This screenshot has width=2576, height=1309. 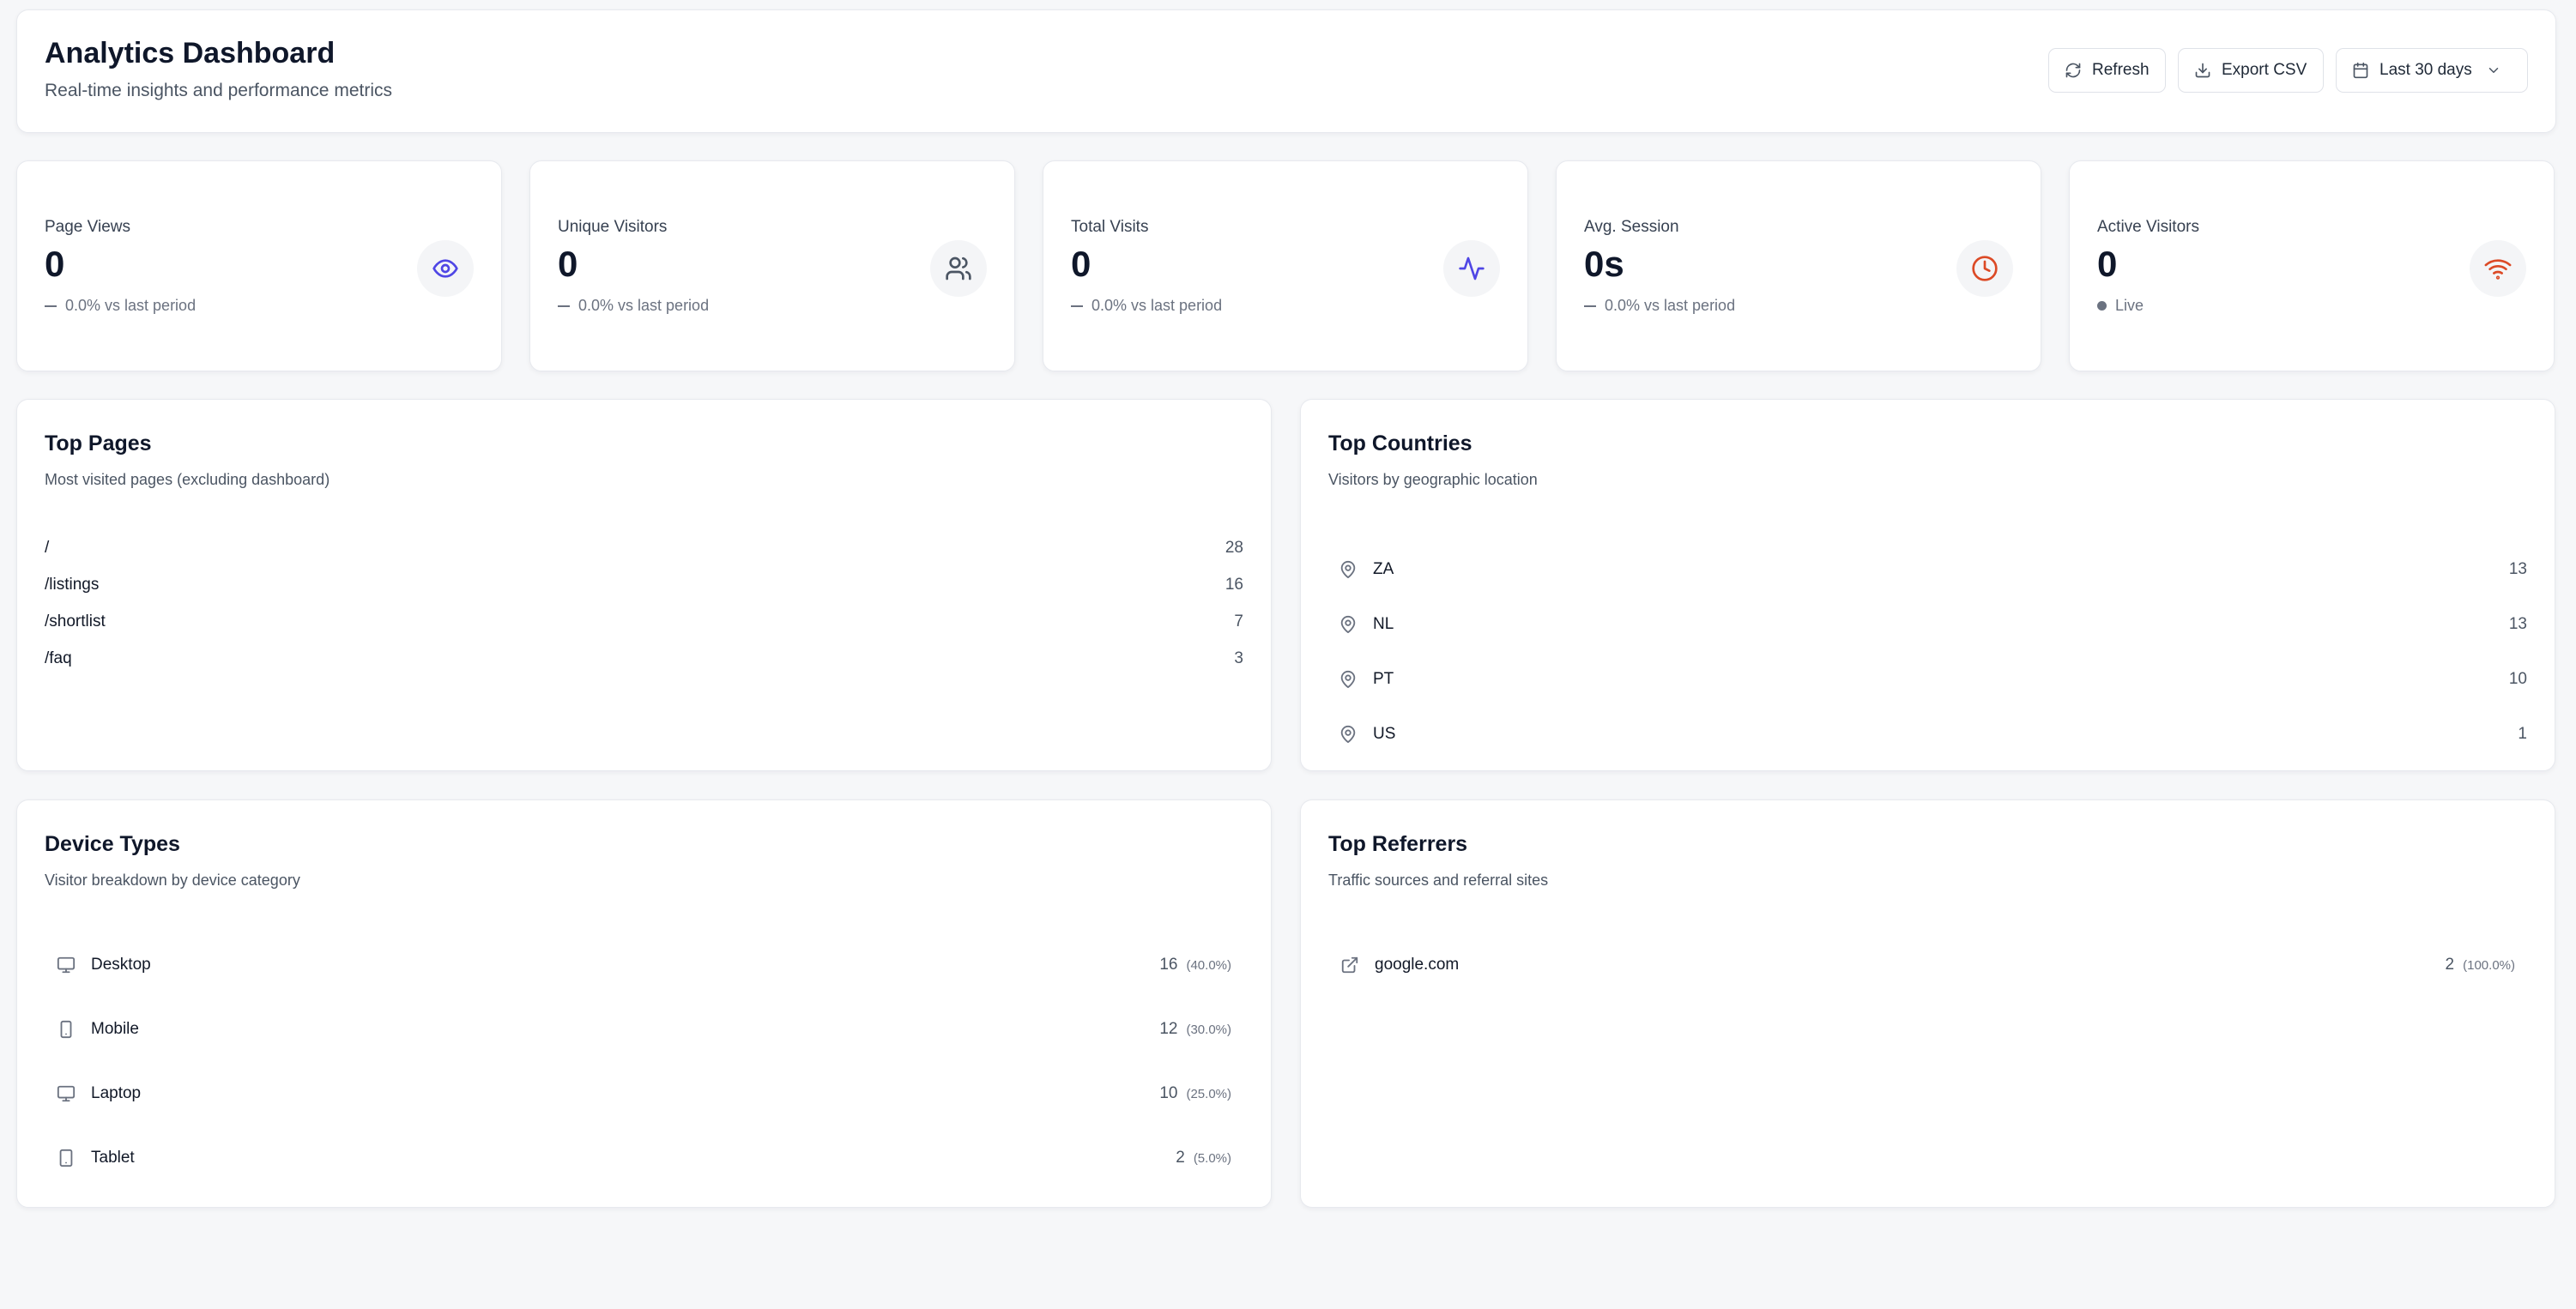 I want to click on device-name: Tablet, so click(x=113, y=1157).